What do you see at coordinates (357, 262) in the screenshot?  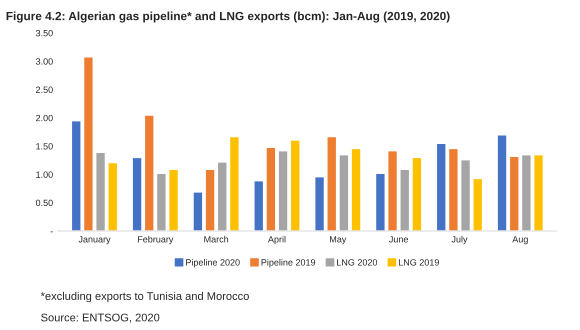 I see `legend-label: LNG 2020` at bounding box center [357, 262].